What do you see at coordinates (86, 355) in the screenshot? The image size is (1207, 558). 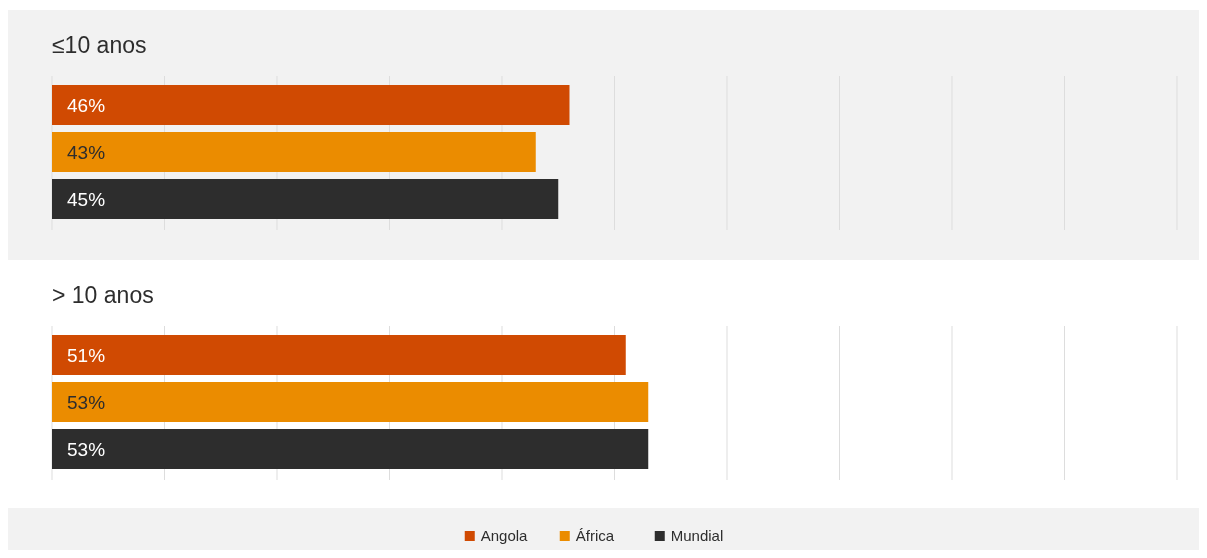 I see `data-label: 51%` at bounding box center [86, 355].